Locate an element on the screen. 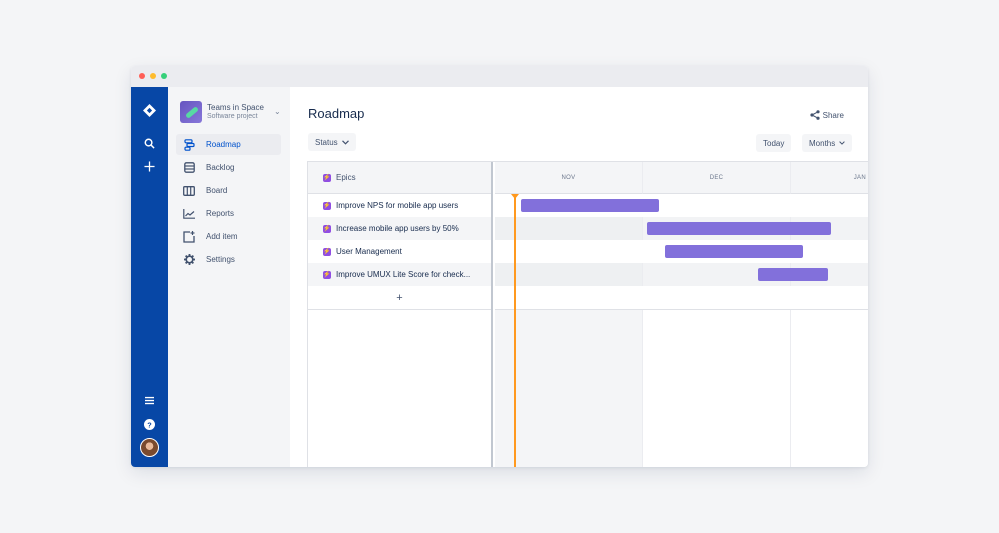  project-switcher: Teams in Space Software project is located at coordinates (222, 112).